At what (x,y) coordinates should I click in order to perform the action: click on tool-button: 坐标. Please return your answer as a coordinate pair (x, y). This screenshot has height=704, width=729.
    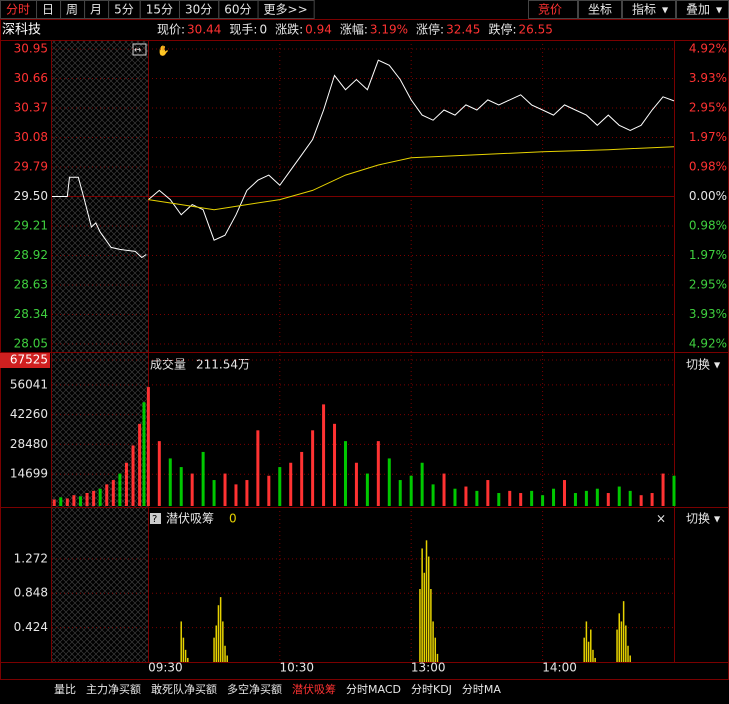
    Looking at the image, I should click on (600, 10).